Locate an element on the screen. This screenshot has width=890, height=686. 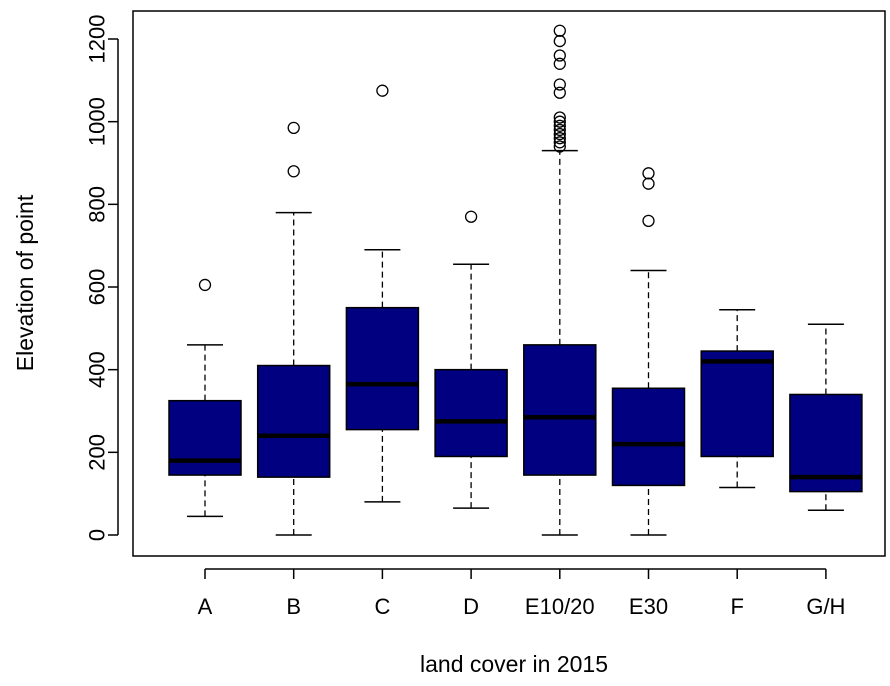
y-tick-label: 200 is located at coordinates (97, 452).